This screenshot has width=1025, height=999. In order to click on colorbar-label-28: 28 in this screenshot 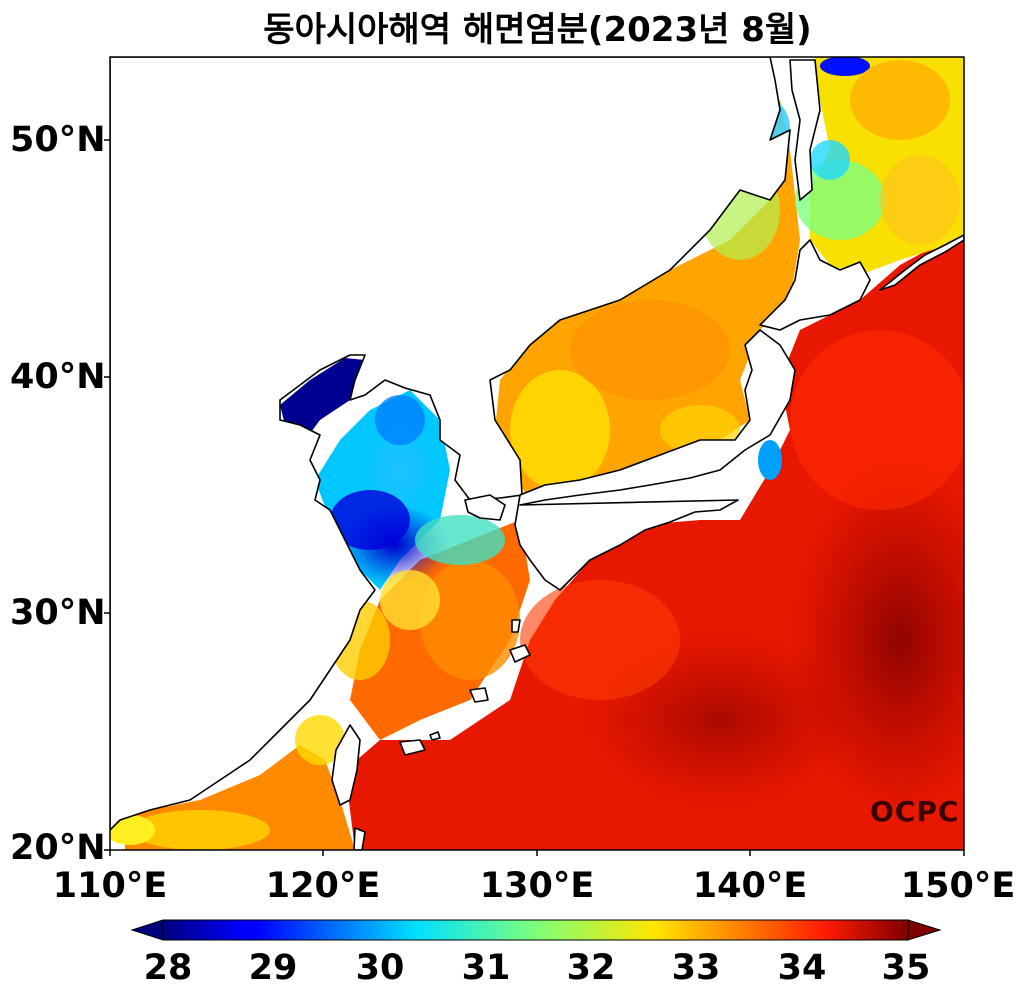, I will do `click(168, 968)`.